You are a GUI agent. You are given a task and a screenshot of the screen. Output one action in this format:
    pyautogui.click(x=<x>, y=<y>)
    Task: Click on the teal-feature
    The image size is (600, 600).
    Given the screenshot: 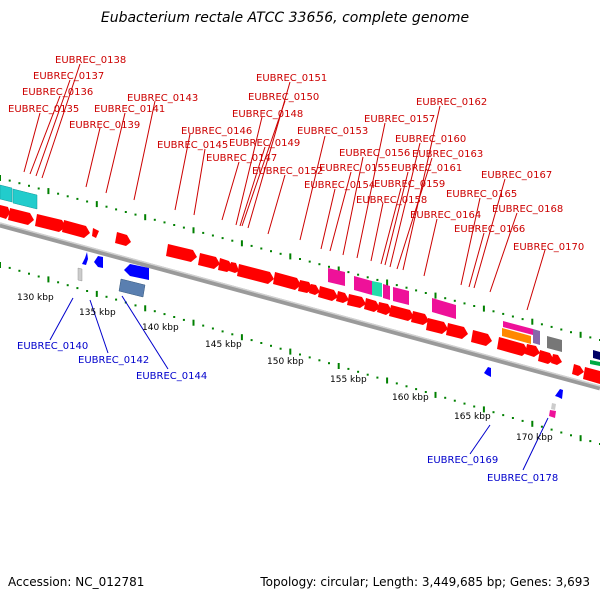 What is the action you would take?
    pyautogui.click(x=6, y=193)
    